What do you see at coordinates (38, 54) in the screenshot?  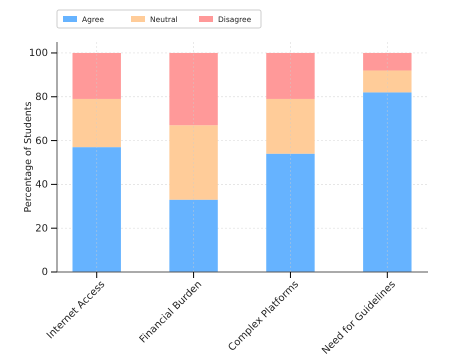 I see `y-tick-label: 100` at bounding box center [38, 54].